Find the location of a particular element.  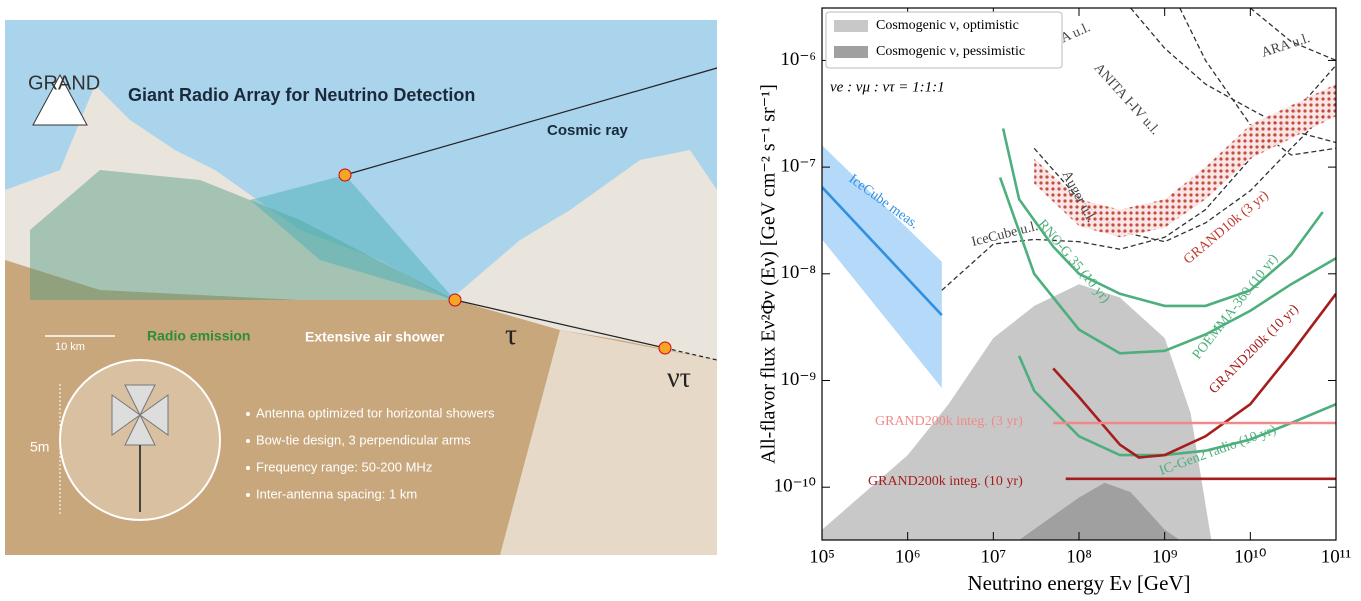

label: 10 km is located at coordinates (70, 347).